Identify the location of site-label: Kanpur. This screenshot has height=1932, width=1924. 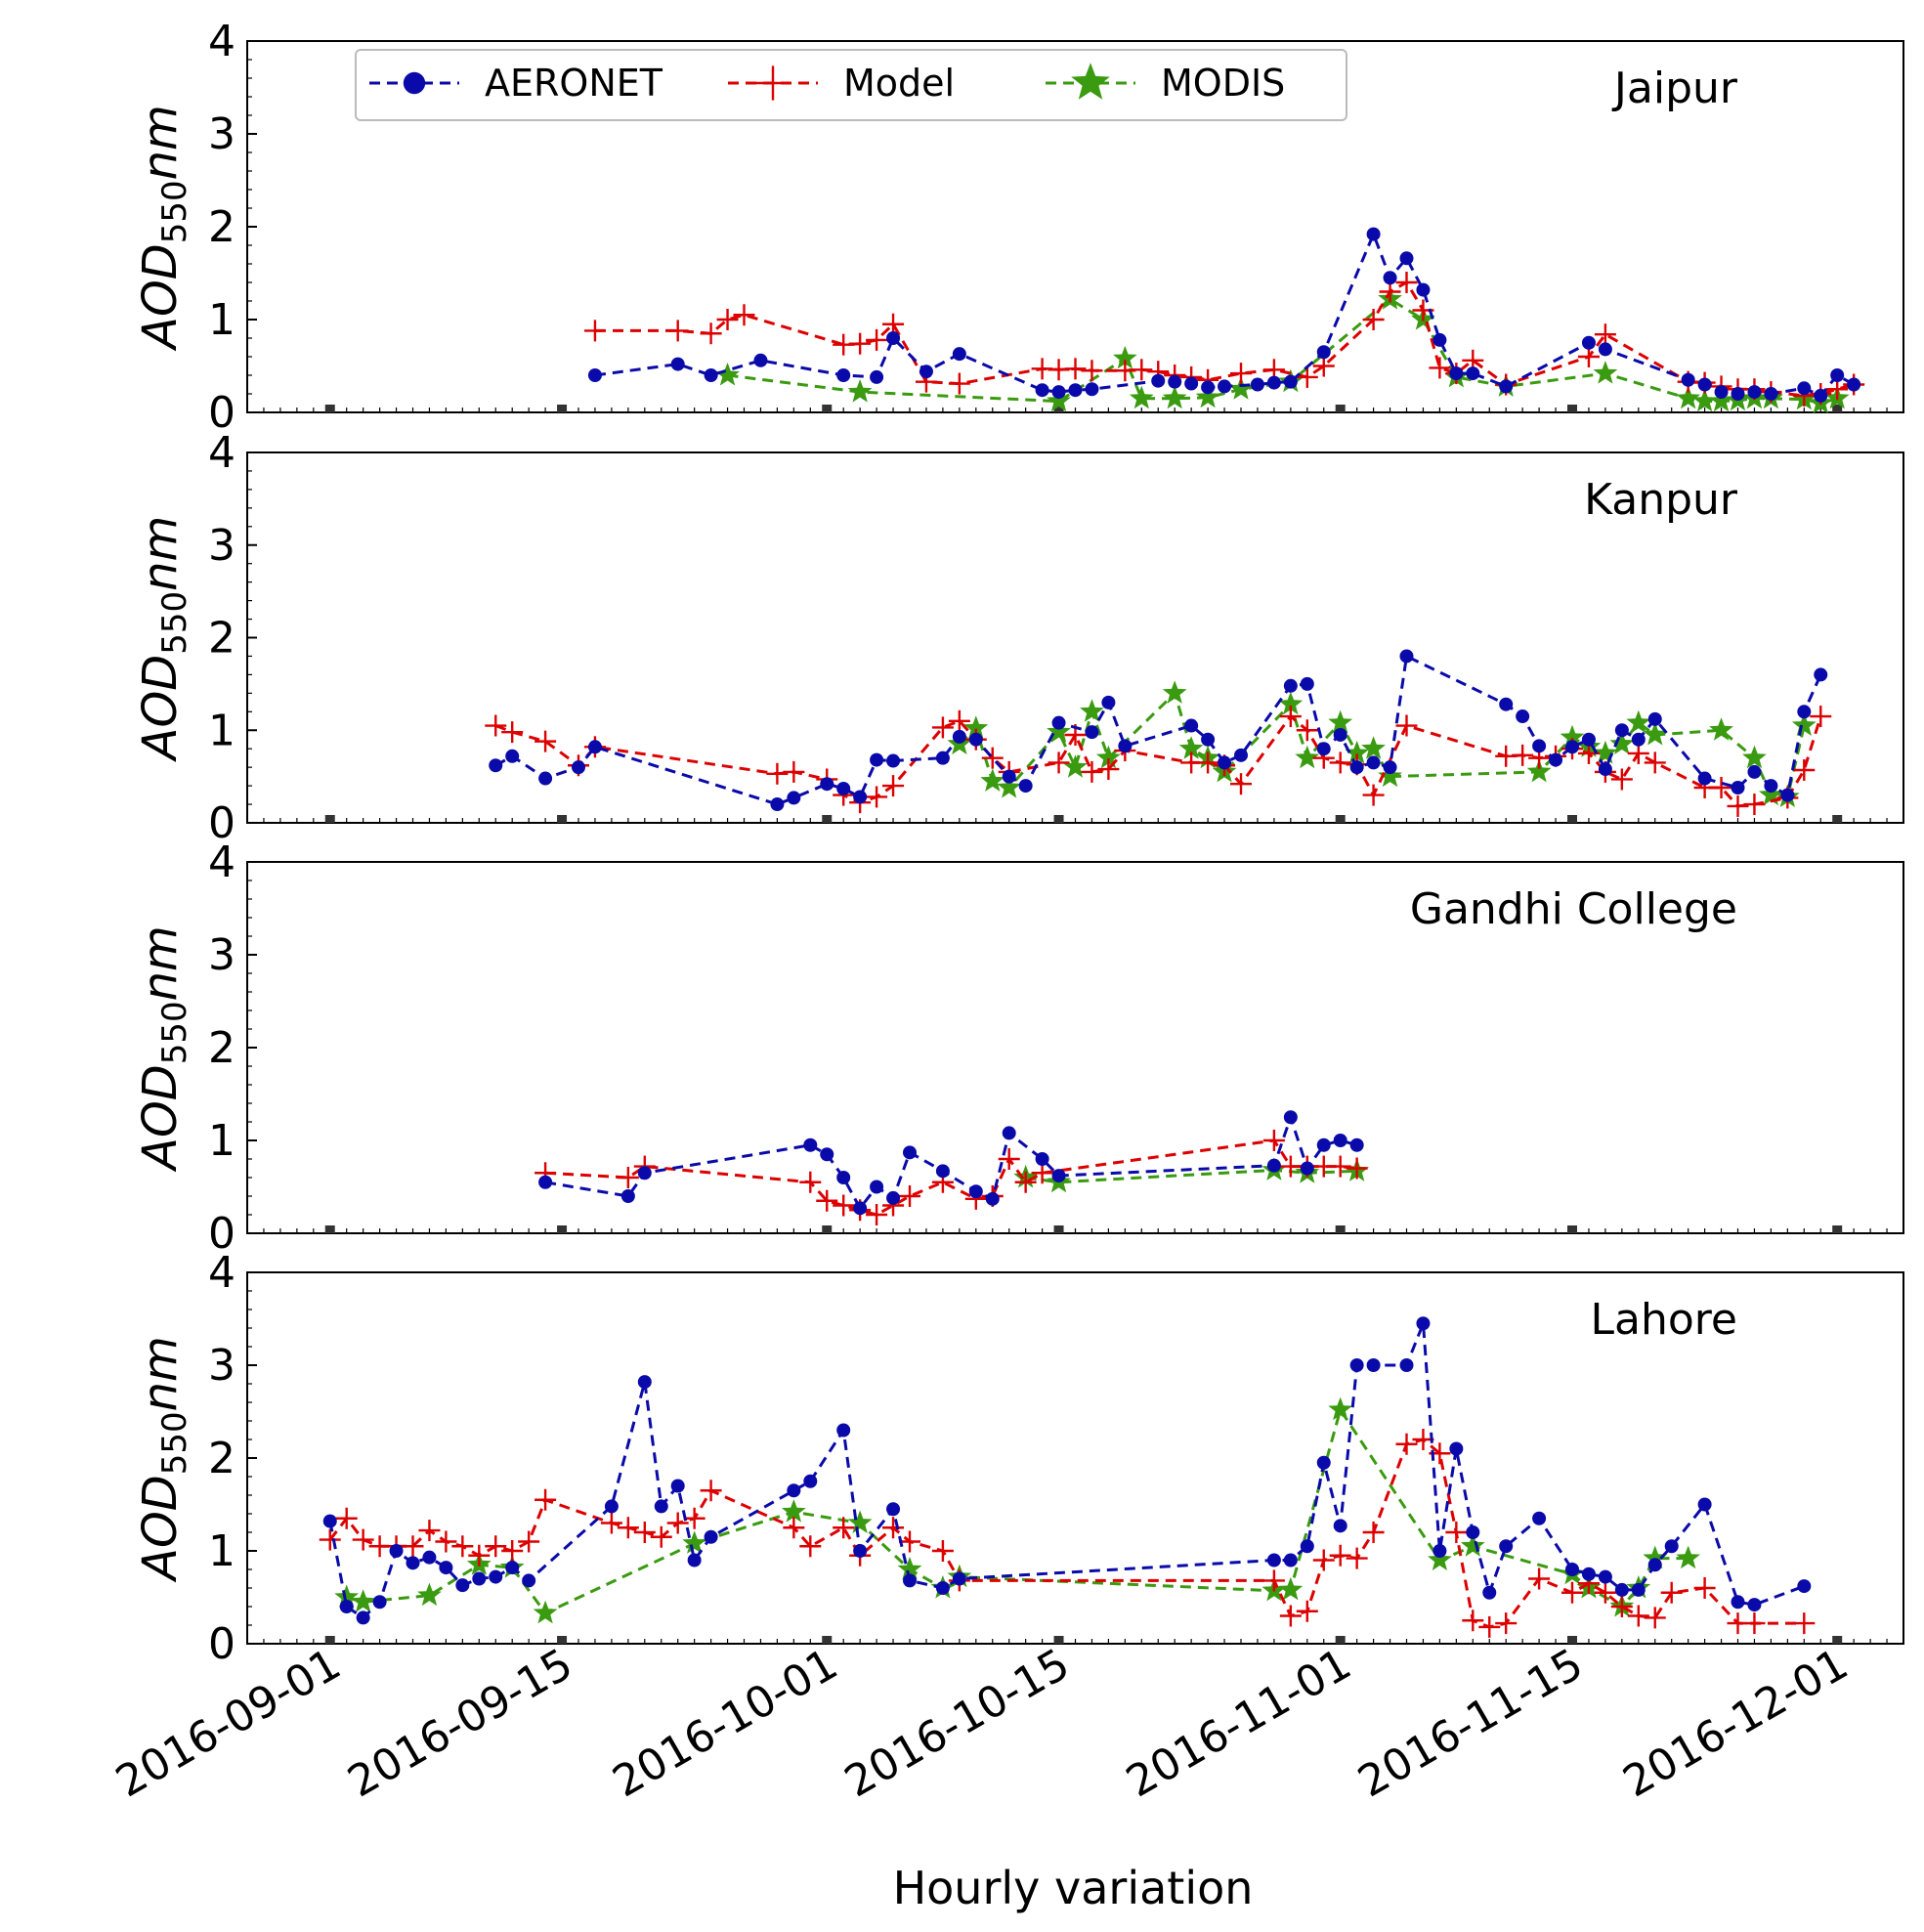
(1661, 500).